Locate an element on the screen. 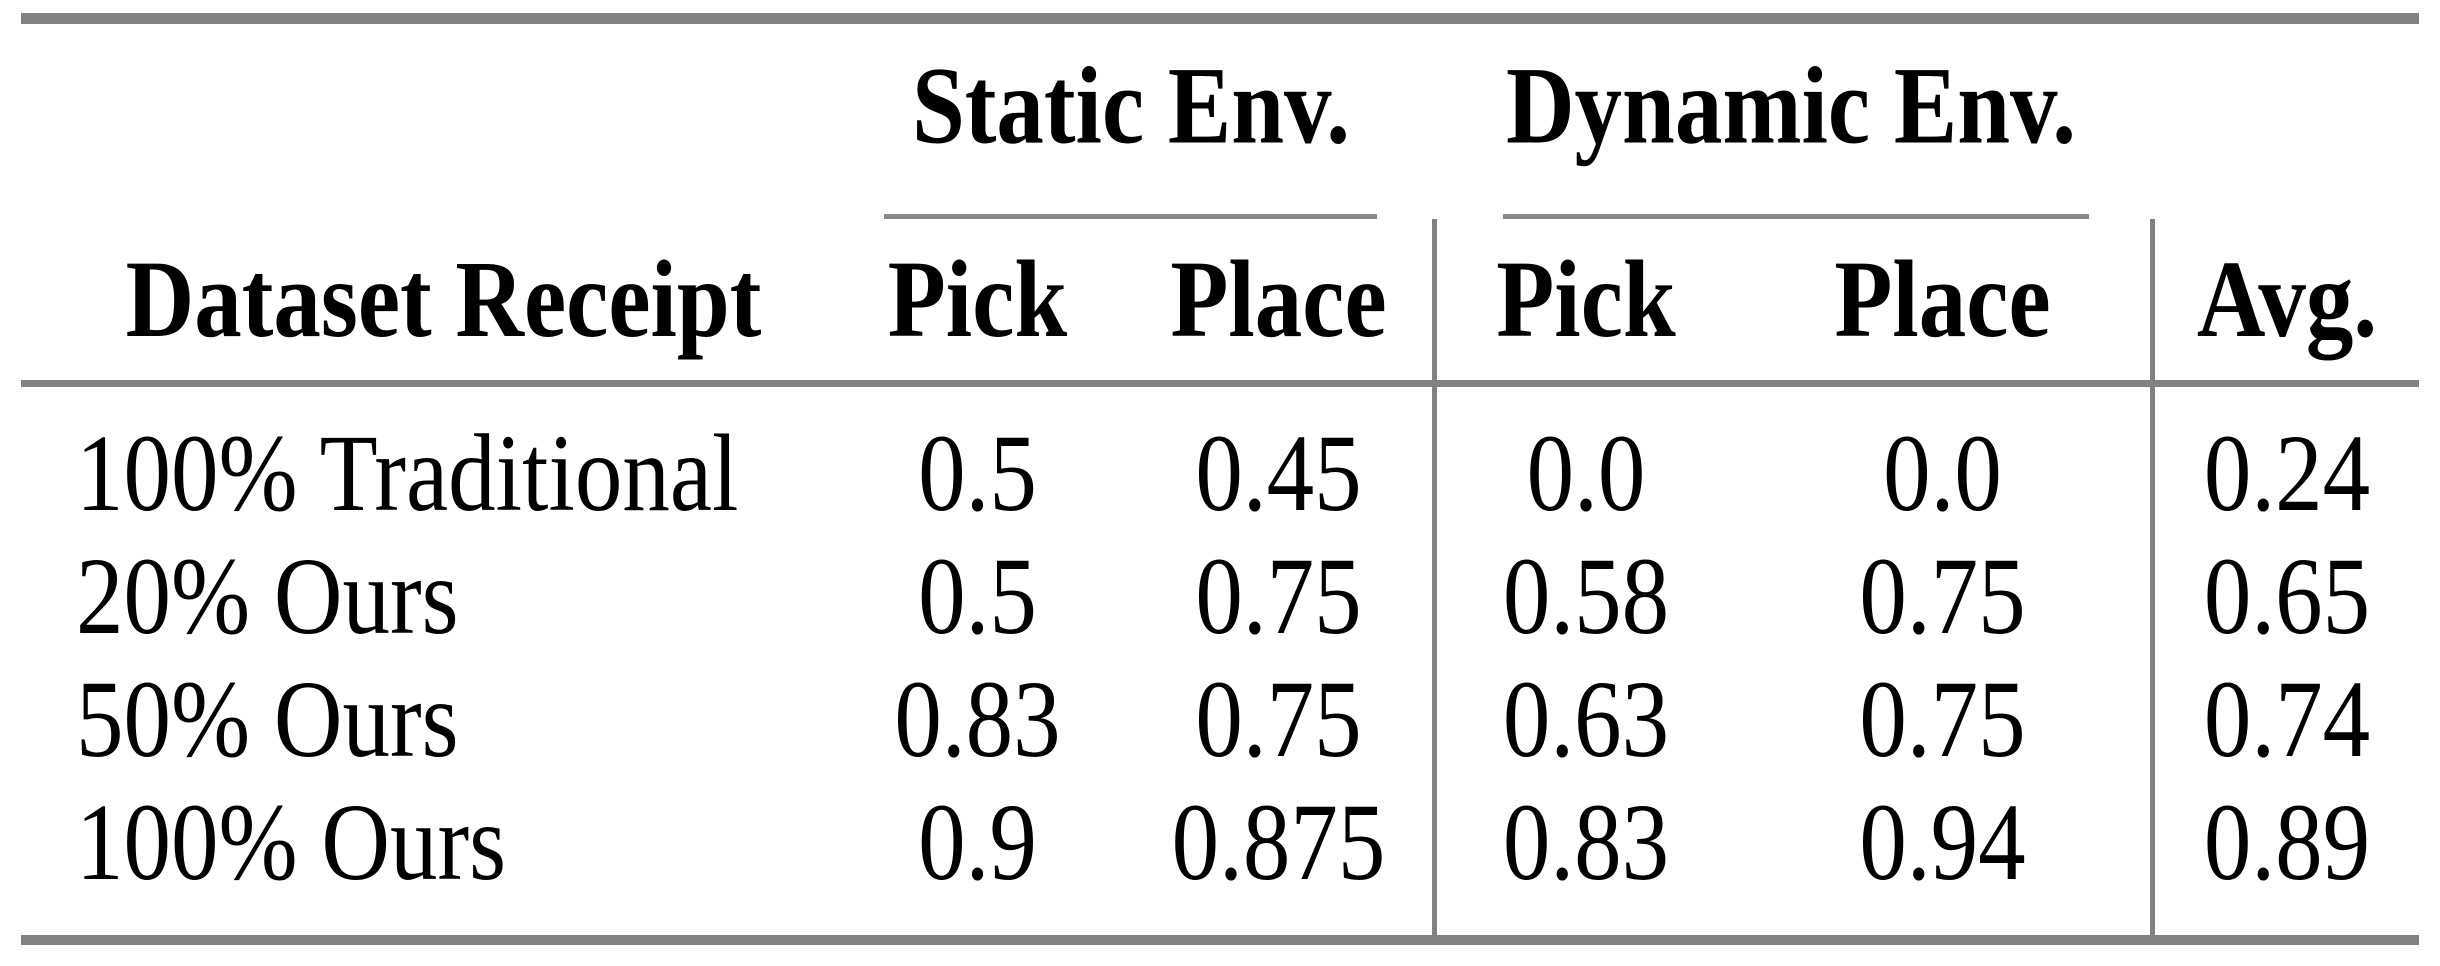 Image resolution: width=2440 pixels, height=966 pixels. table-row: 50% Ours 0.83 0.75 0.63 0.75 0.74 is located at coordinates (1220, 719).